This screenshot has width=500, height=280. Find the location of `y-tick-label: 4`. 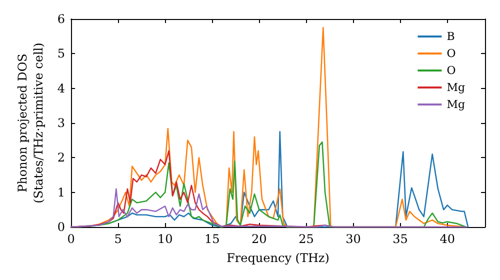

y-tick-label: 4 is located at coordinates (61, 88).